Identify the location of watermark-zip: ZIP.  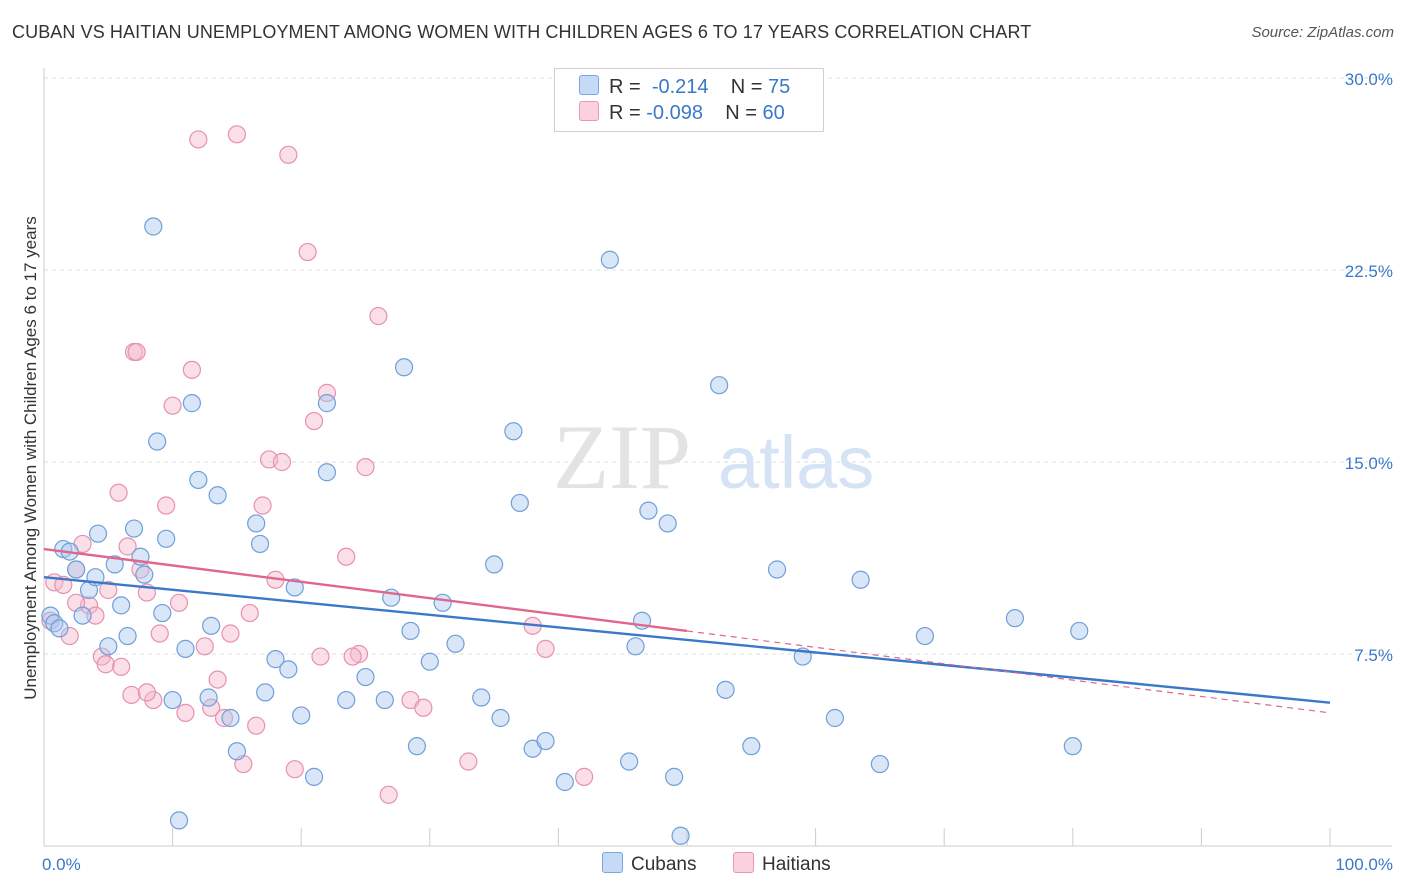
(622, 457).